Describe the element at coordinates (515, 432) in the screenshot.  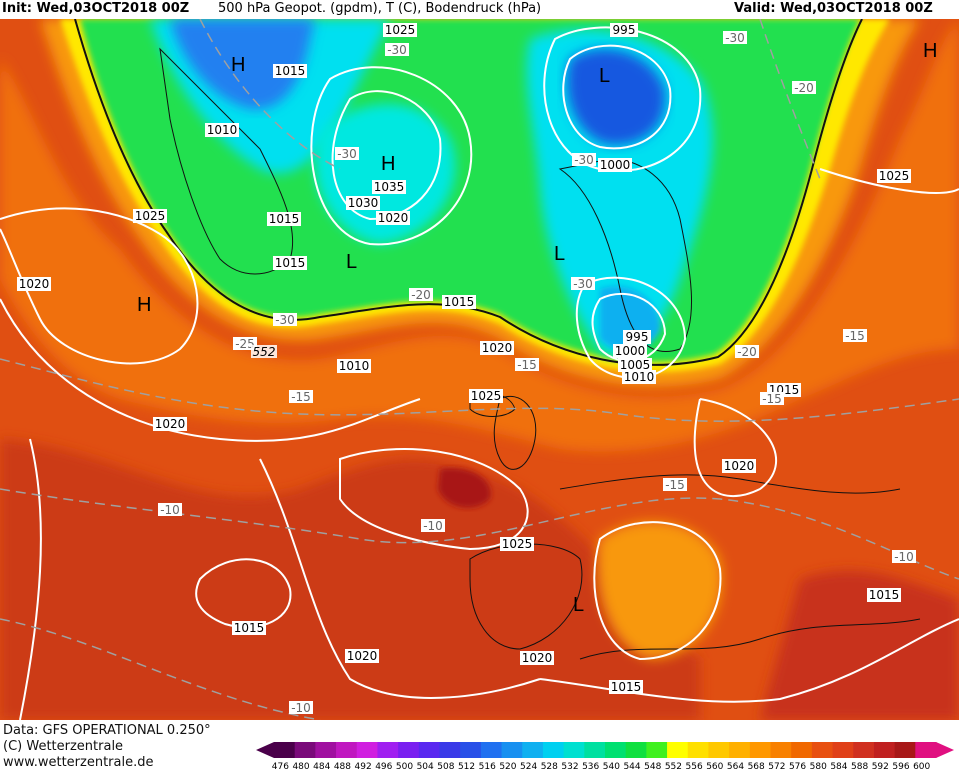
I see `uk-coast` at that location.